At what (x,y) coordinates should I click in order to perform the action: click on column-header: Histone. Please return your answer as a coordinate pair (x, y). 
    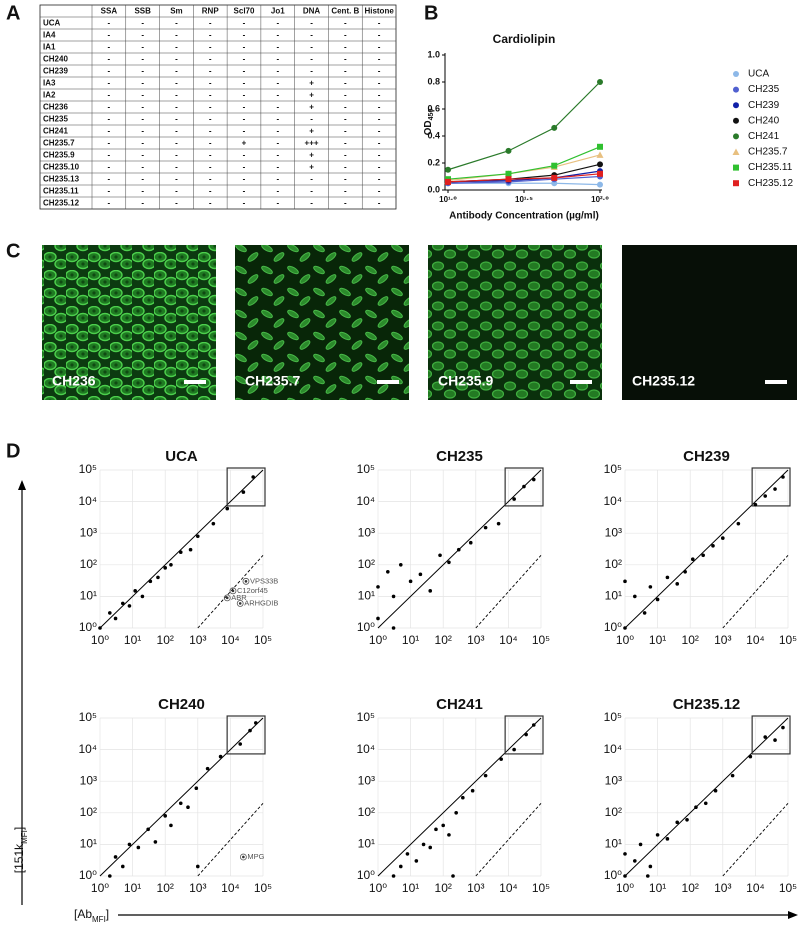
    Looking at the image, I should click on (379, 11).